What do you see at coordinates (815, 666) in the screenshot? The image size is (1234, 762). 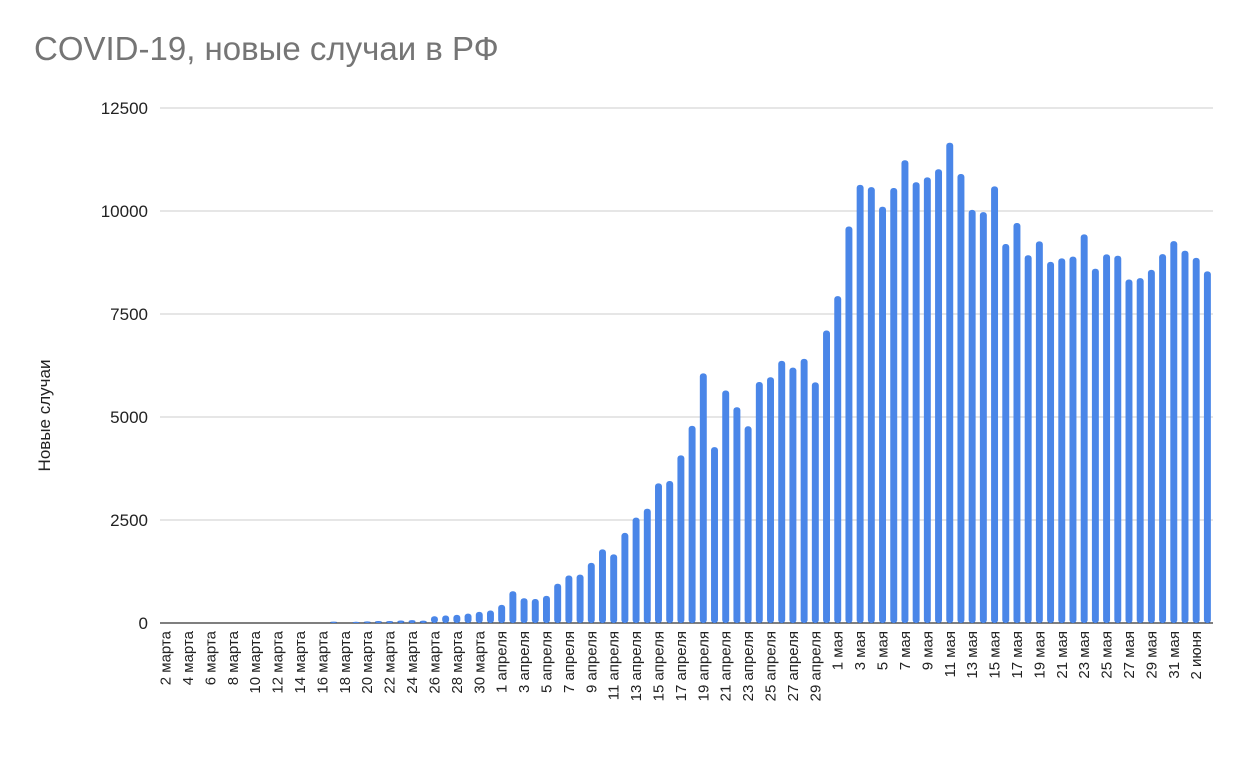 I see `x-tick-label: 29 апреля` at bounding box center [815, 666].